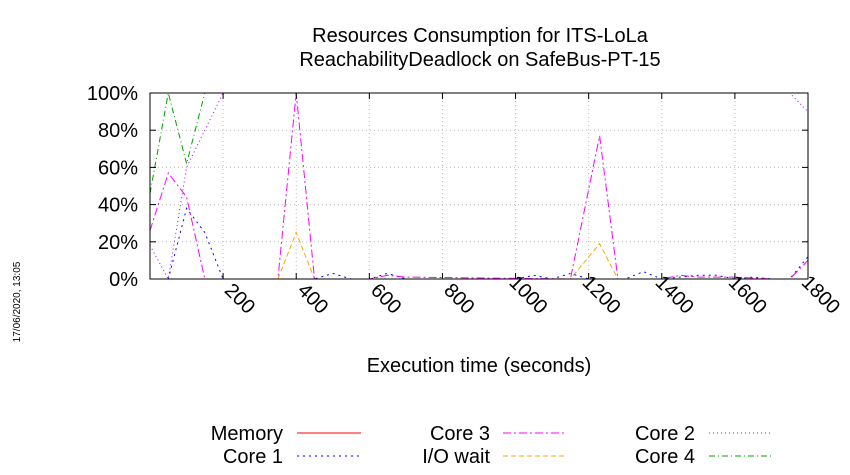 This screenshot has width=850, height=475. Describe the element at coordinates (118, 131) in the screenshot. I see `y-tick-label: 80%` at that location.